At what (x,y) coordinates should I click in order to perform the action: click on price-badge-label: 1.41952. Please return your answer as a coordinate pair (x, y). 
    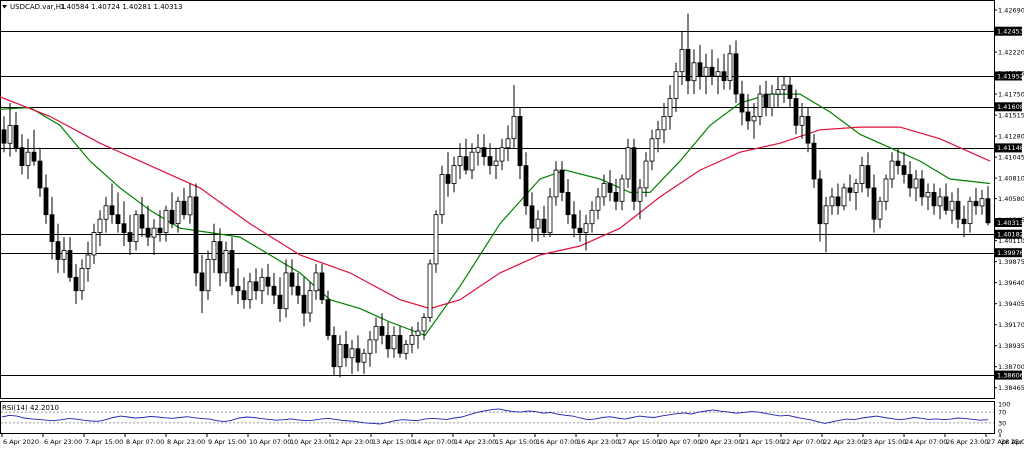
    Looking at the image, I should click on (1010, 76).